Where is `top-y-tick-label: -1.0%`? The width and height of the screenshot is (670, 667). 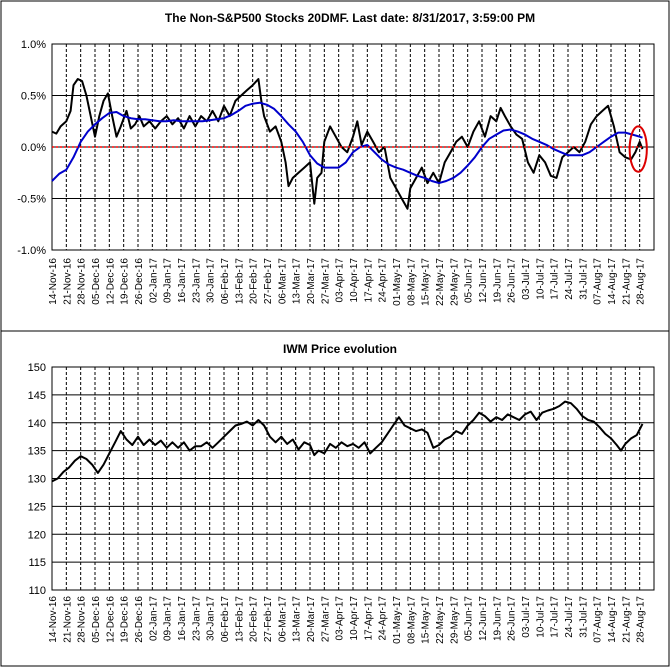
top-y-tick-label: -1.0% is located at coordinates (31, 251).